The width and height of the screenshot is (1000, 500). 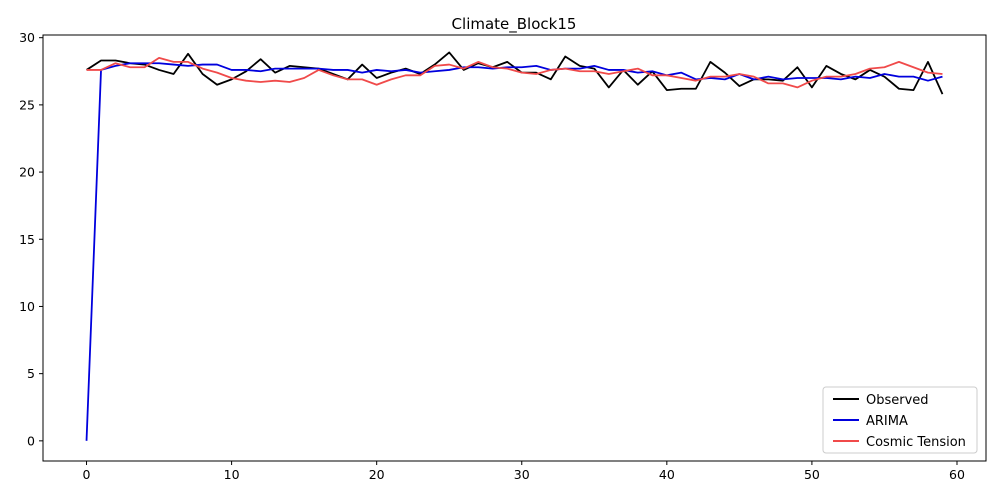 What do you see at coordinates (232, 474) in the screenshot?
I see `x-tick-label: 10` at bounding box center [232, 474].